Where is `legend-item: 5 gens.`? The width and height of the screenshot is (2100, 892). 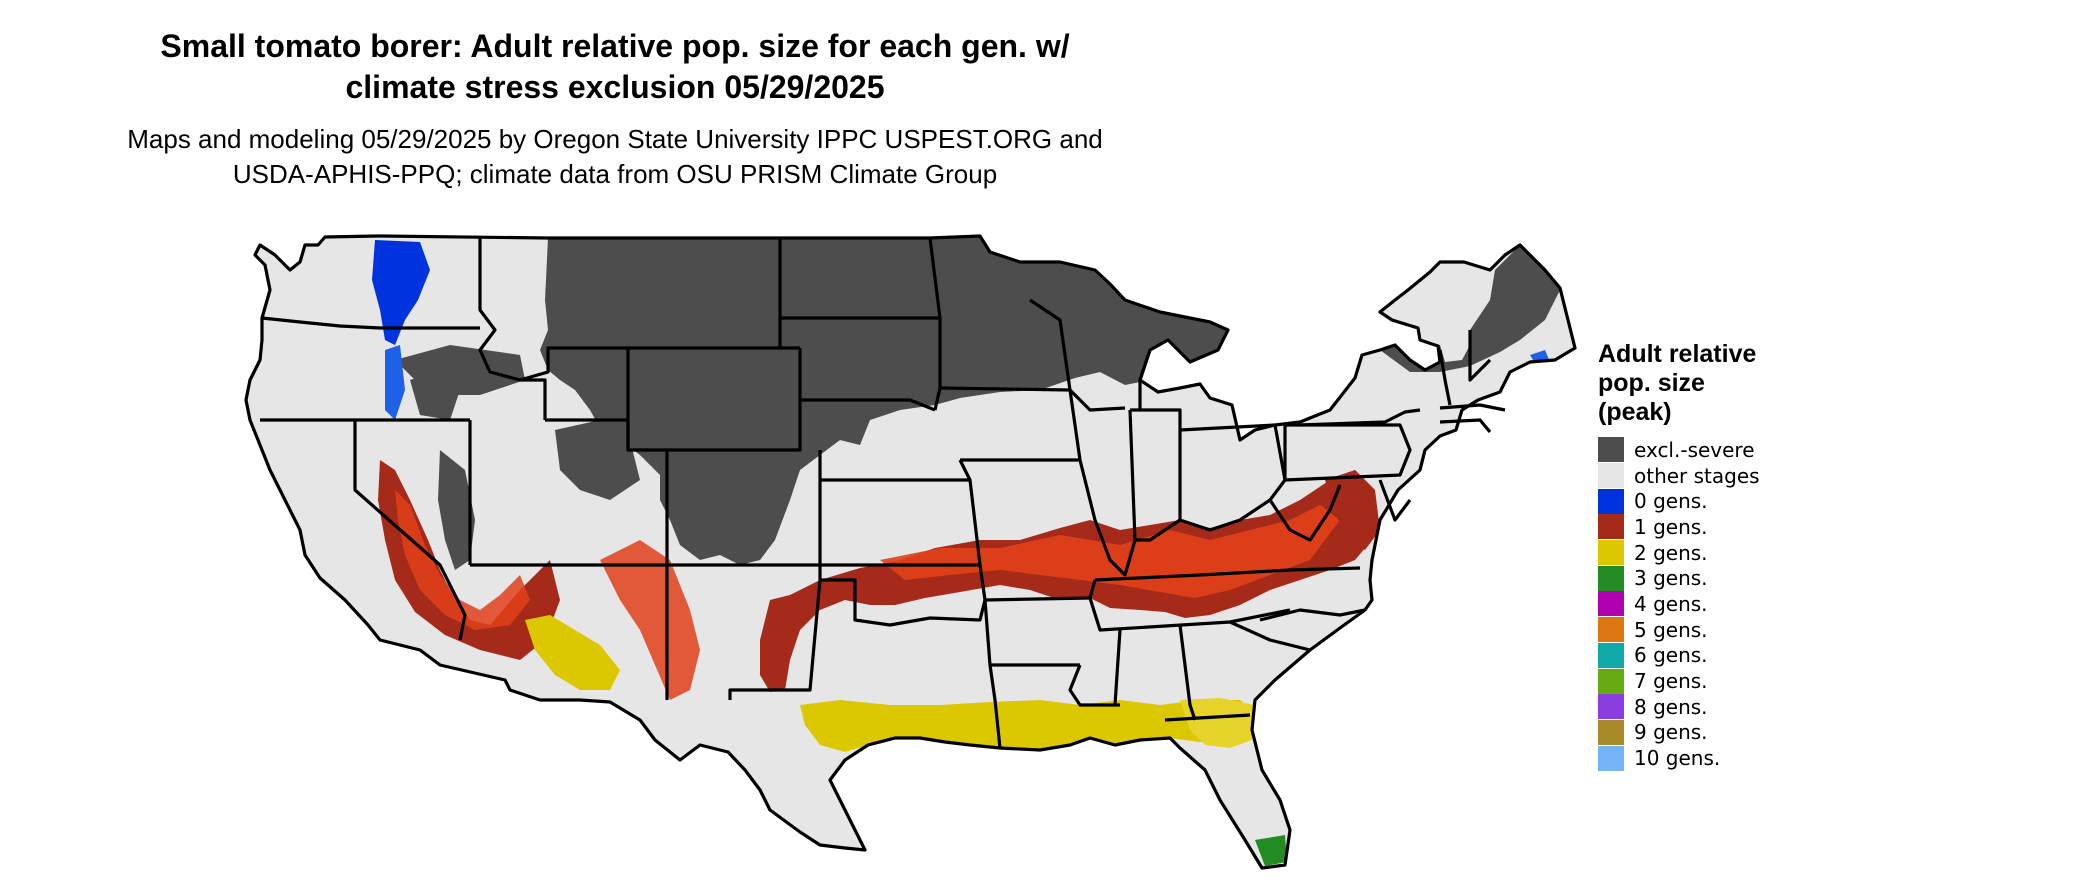 legend-item: 5 gens. is located at coordinates (1698, 630).